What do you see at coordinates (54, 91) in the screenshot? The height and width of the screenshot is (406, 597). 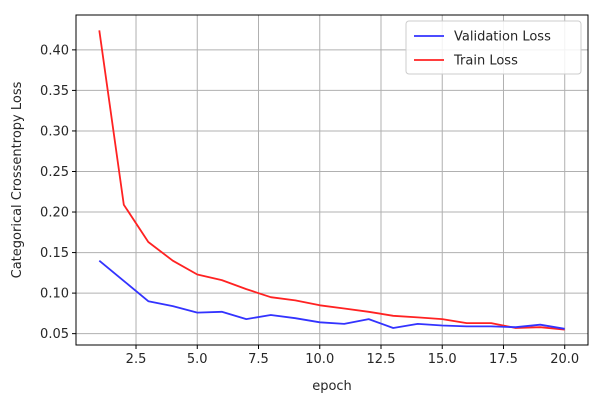 I see `y-tick-label: 0.35` at bounding box center [54, 91].